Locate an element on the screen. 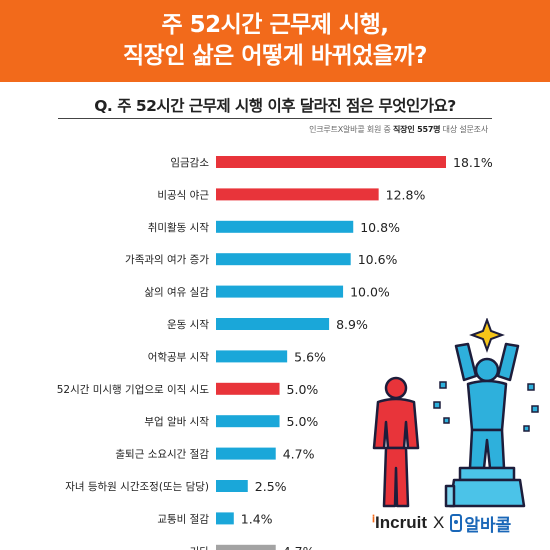 This screenshot has width=550, height=550. value-label: 2.5% is located at coordinates (271, 486).